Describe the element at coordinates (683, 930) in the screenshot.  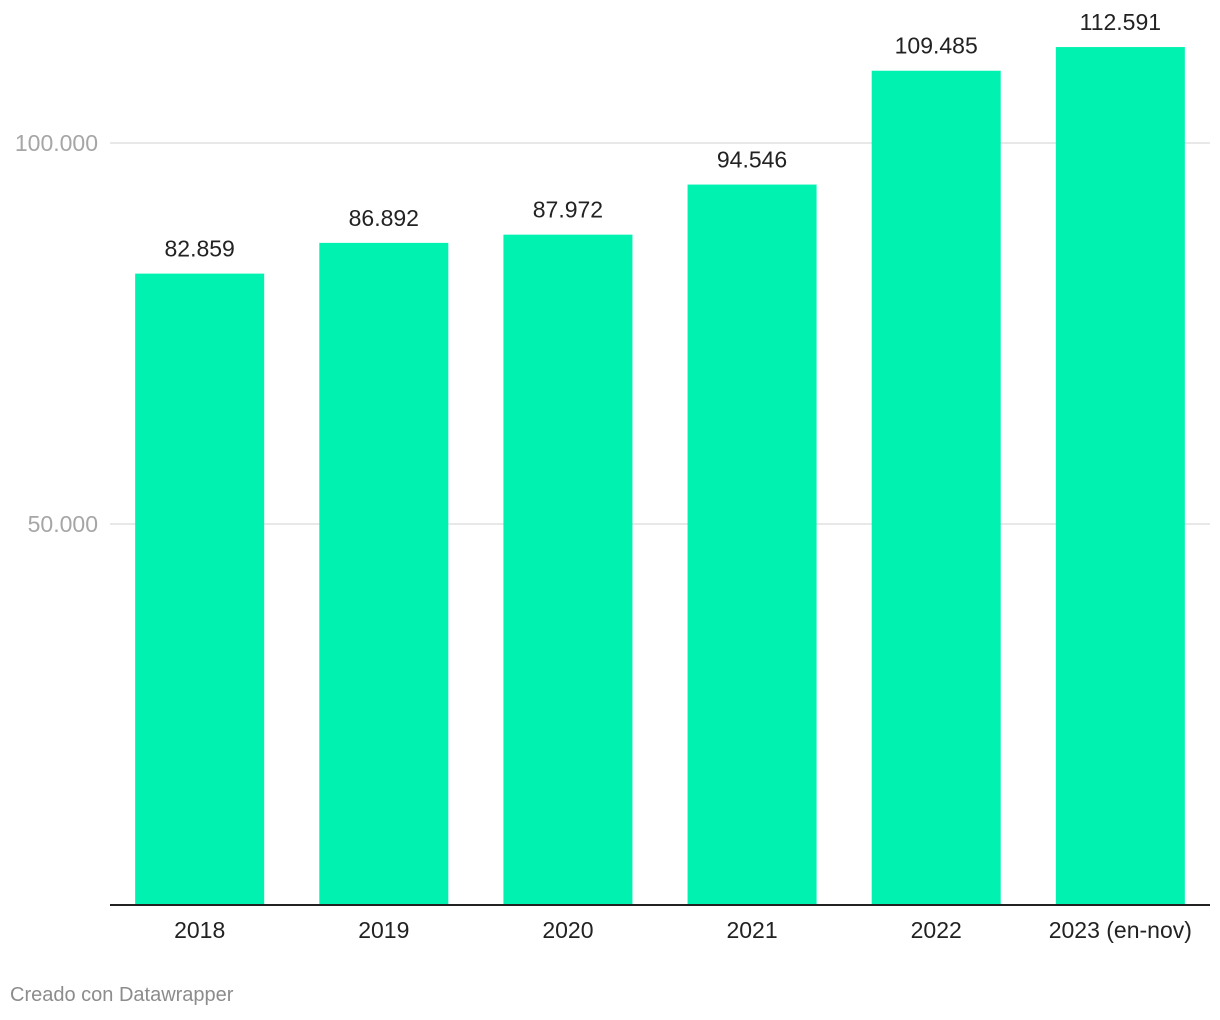
I see `category-labels: 2018 2019 2020 2021 2022 2023 (en-nov)` at that location.